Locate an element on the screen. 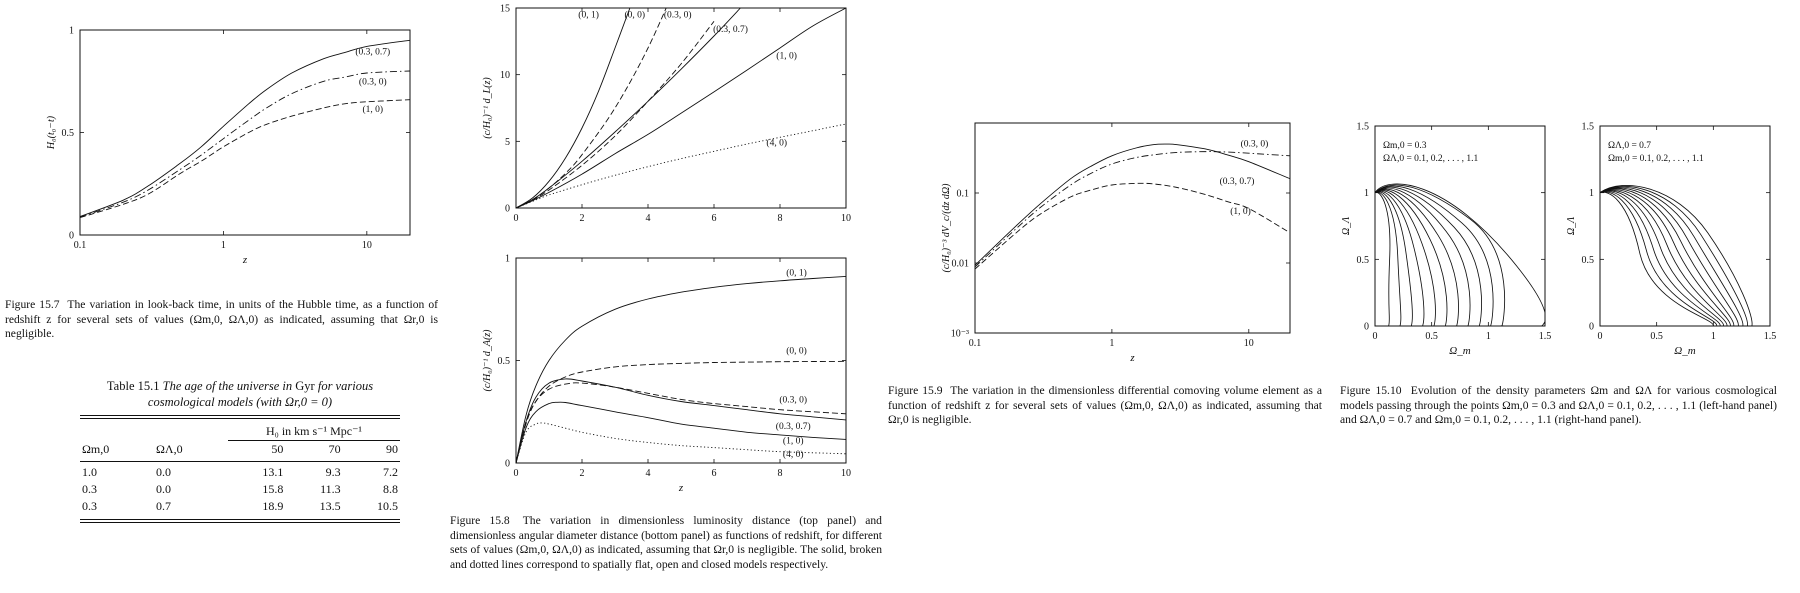 The image size is (1800, 593). fig15-7-caption-lead: Figure 15.7 is located at coordinates (32, 304).